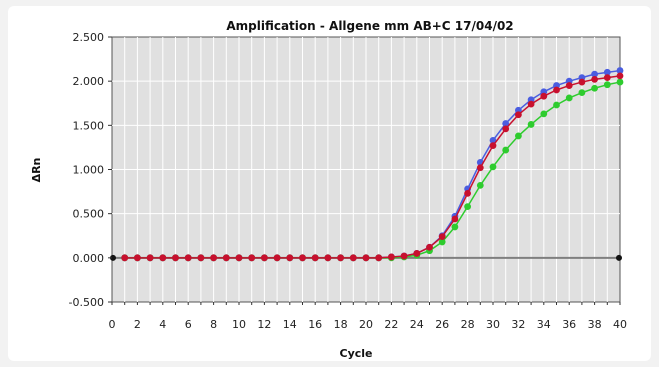 This screenshot has height=367, width=659. I want to click on y-tick-label: 2.000, so click(89, 81).